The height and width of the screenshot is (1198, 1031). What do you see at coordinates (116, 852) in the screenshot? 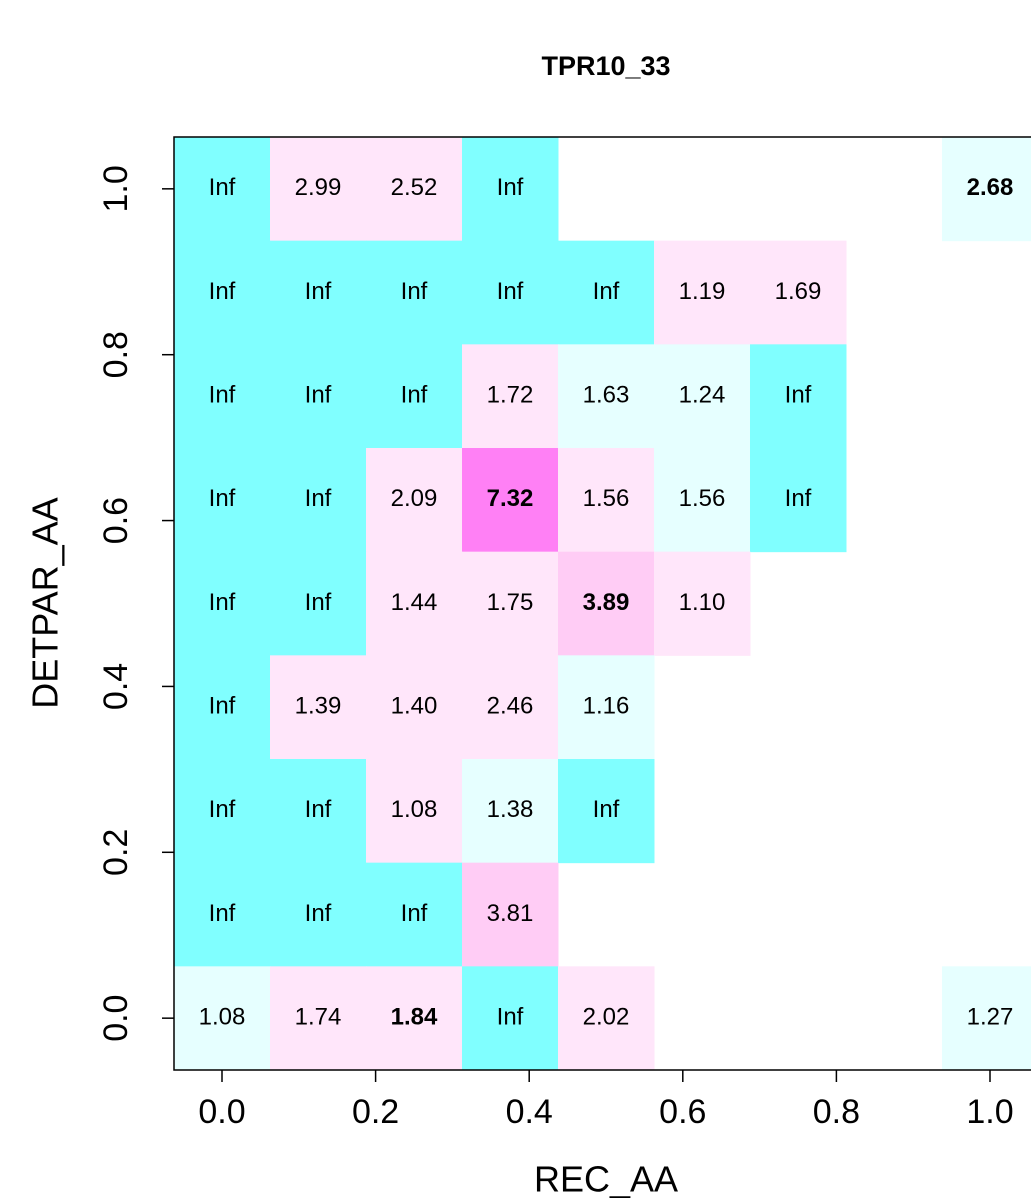
I see `y-tick-label: 0.2` at bounding box center [116, 852].